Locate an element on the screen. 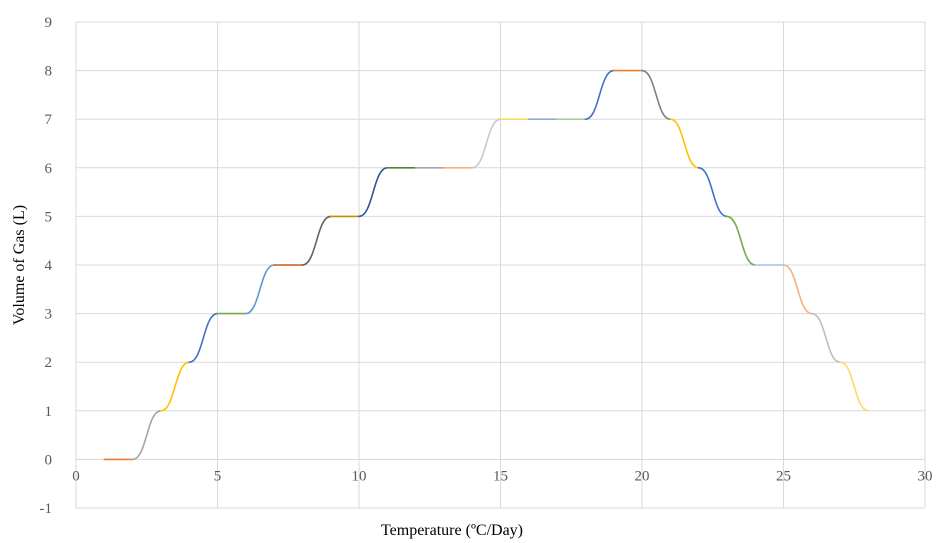 This screenshot has width=936, height=543. x-axis-title: Temperature (ºC/Day) is located at coordinates (452, 530).